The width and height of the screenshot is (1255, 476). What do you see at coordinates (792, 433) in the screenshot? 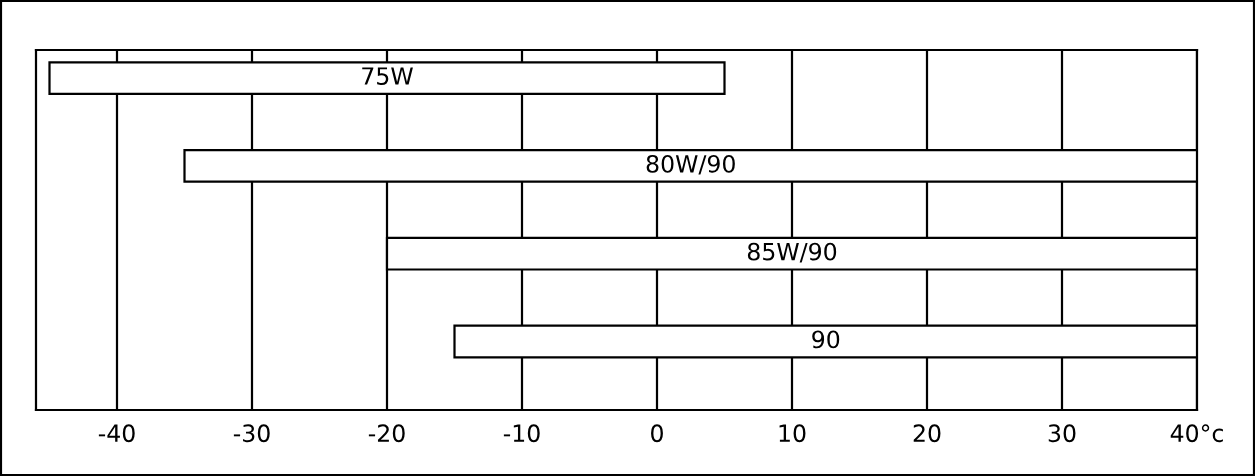
I see `x-tick-label: 10` at bounding box center [792, 433].